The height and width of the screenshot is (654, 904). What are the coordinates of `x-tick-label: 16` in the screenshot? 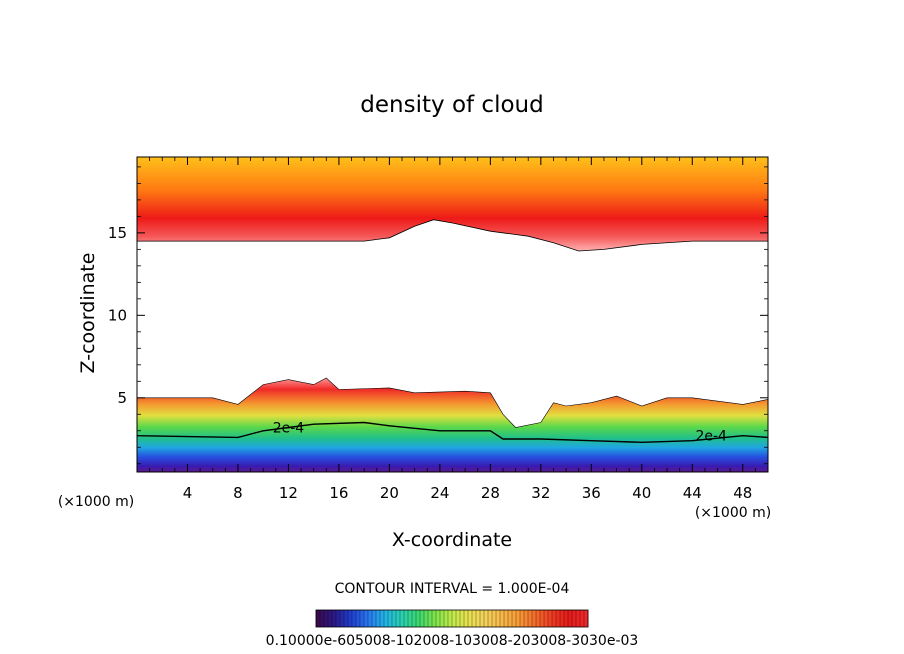 It's located at (338, 493).